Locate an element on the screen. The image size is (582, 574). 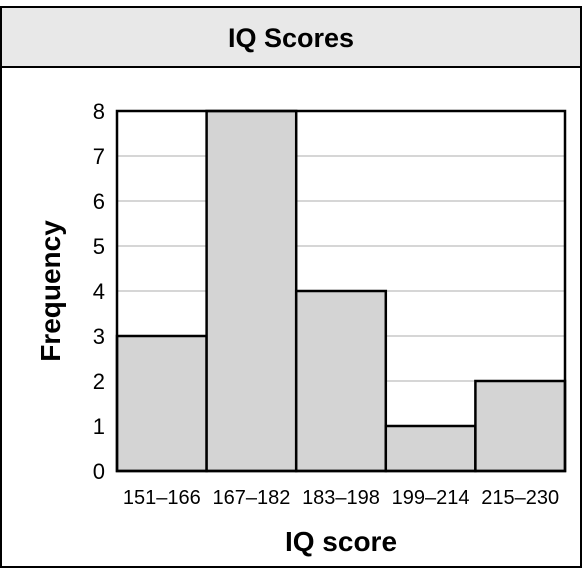
y-tick-label: 2 is located at coordinates (99, 381).